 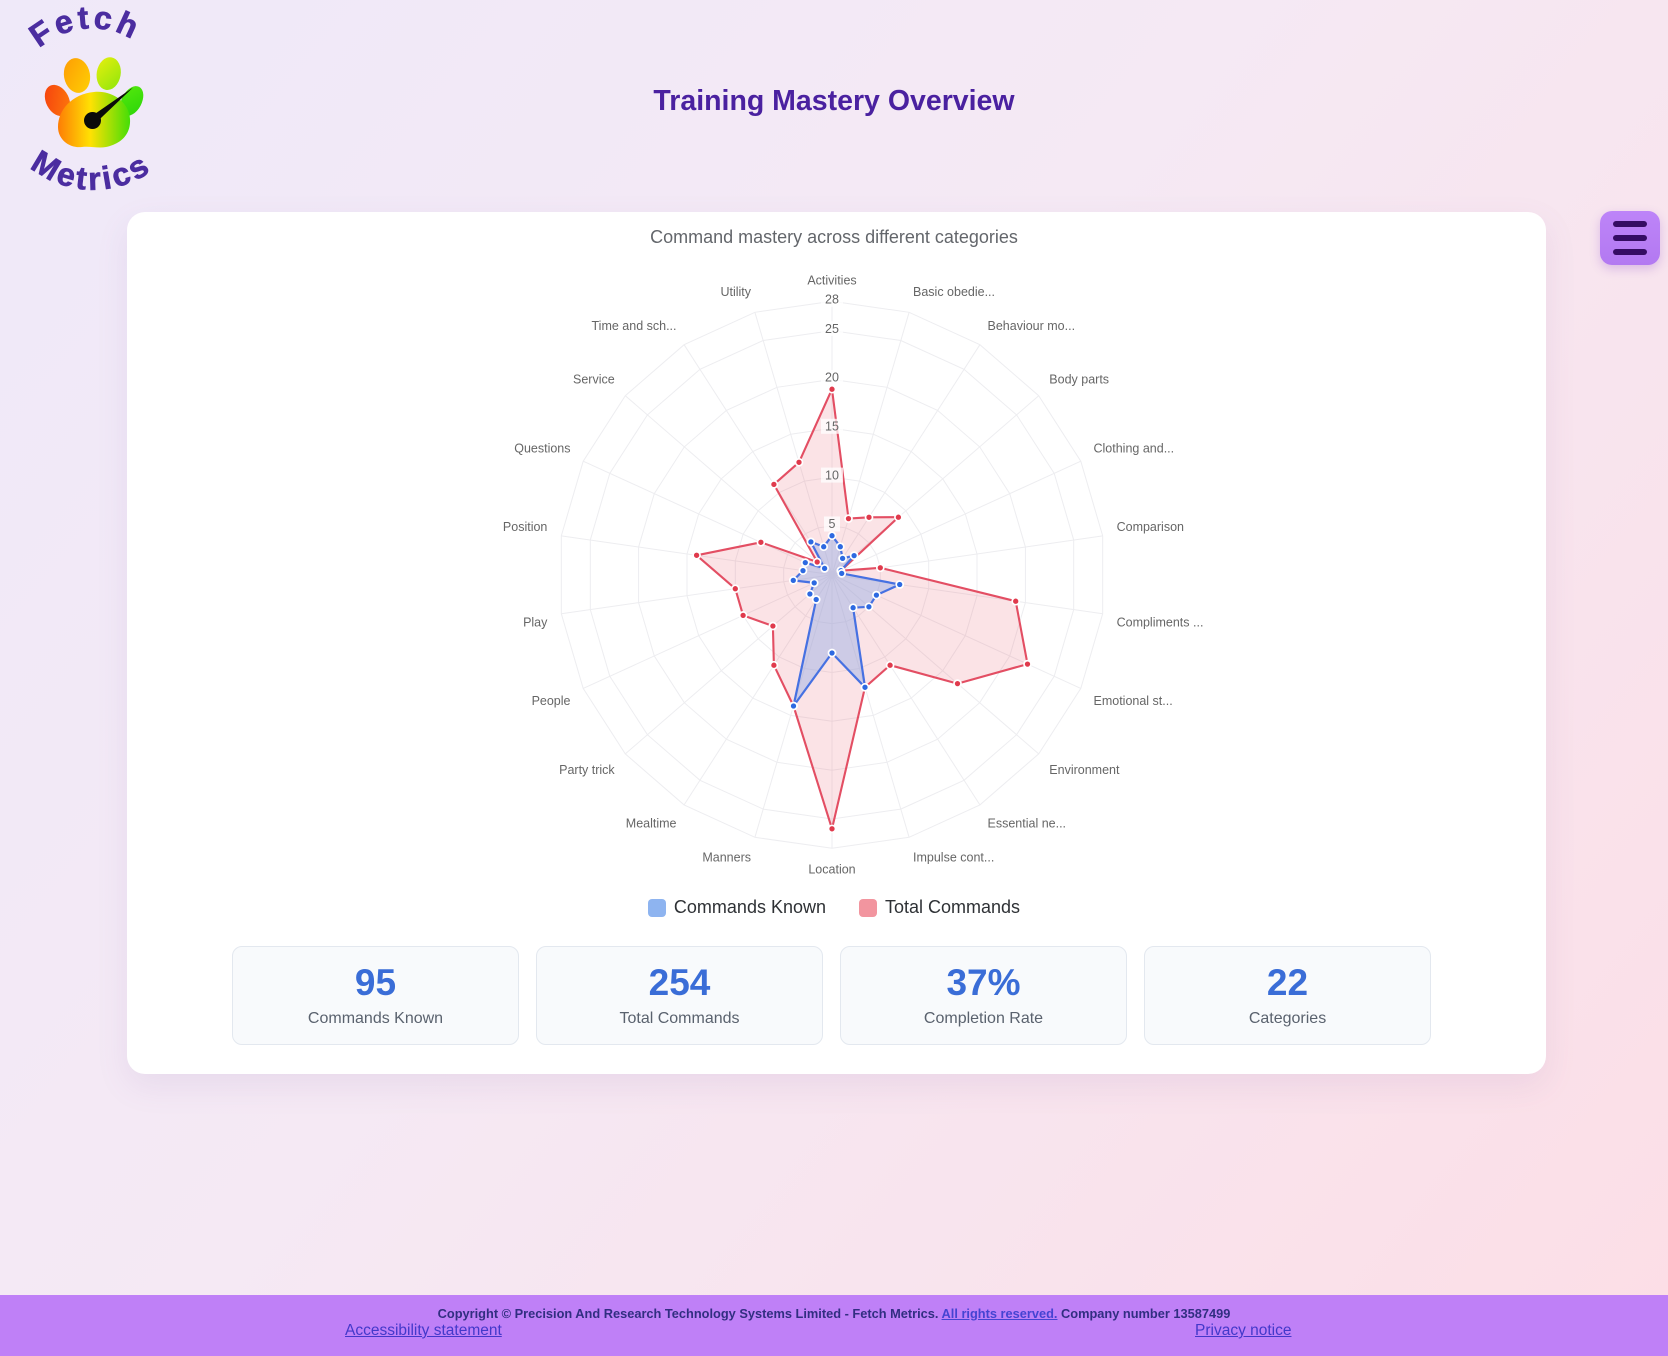 What do you see at coordinates (651, 824) in the screenshot?
I see `svg-text: Mealtime` at bounding box center [651, 824].